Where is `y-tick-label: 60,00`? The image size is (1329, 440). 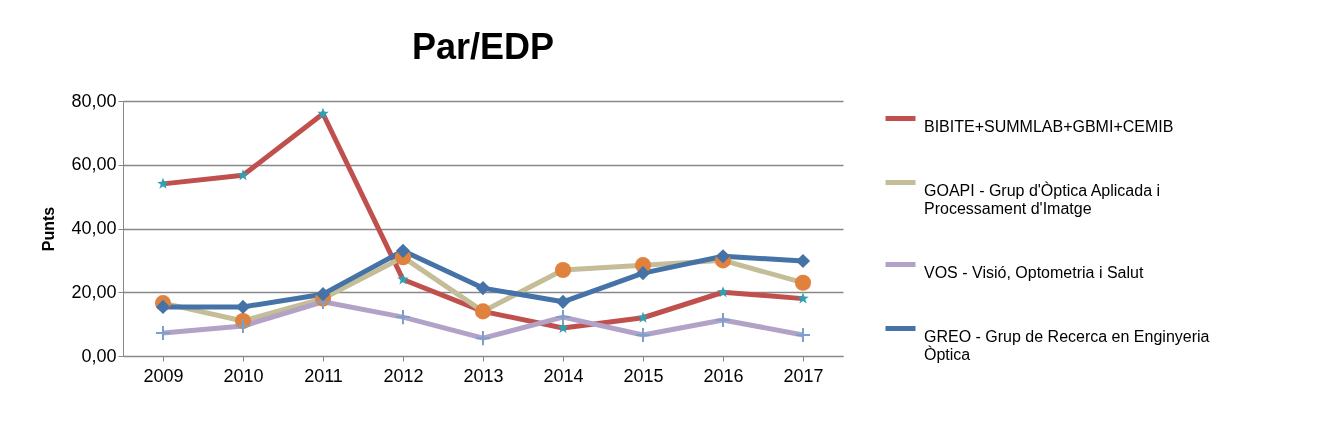 y-tick-label: 60,00 is located at coordinates (94, 164).